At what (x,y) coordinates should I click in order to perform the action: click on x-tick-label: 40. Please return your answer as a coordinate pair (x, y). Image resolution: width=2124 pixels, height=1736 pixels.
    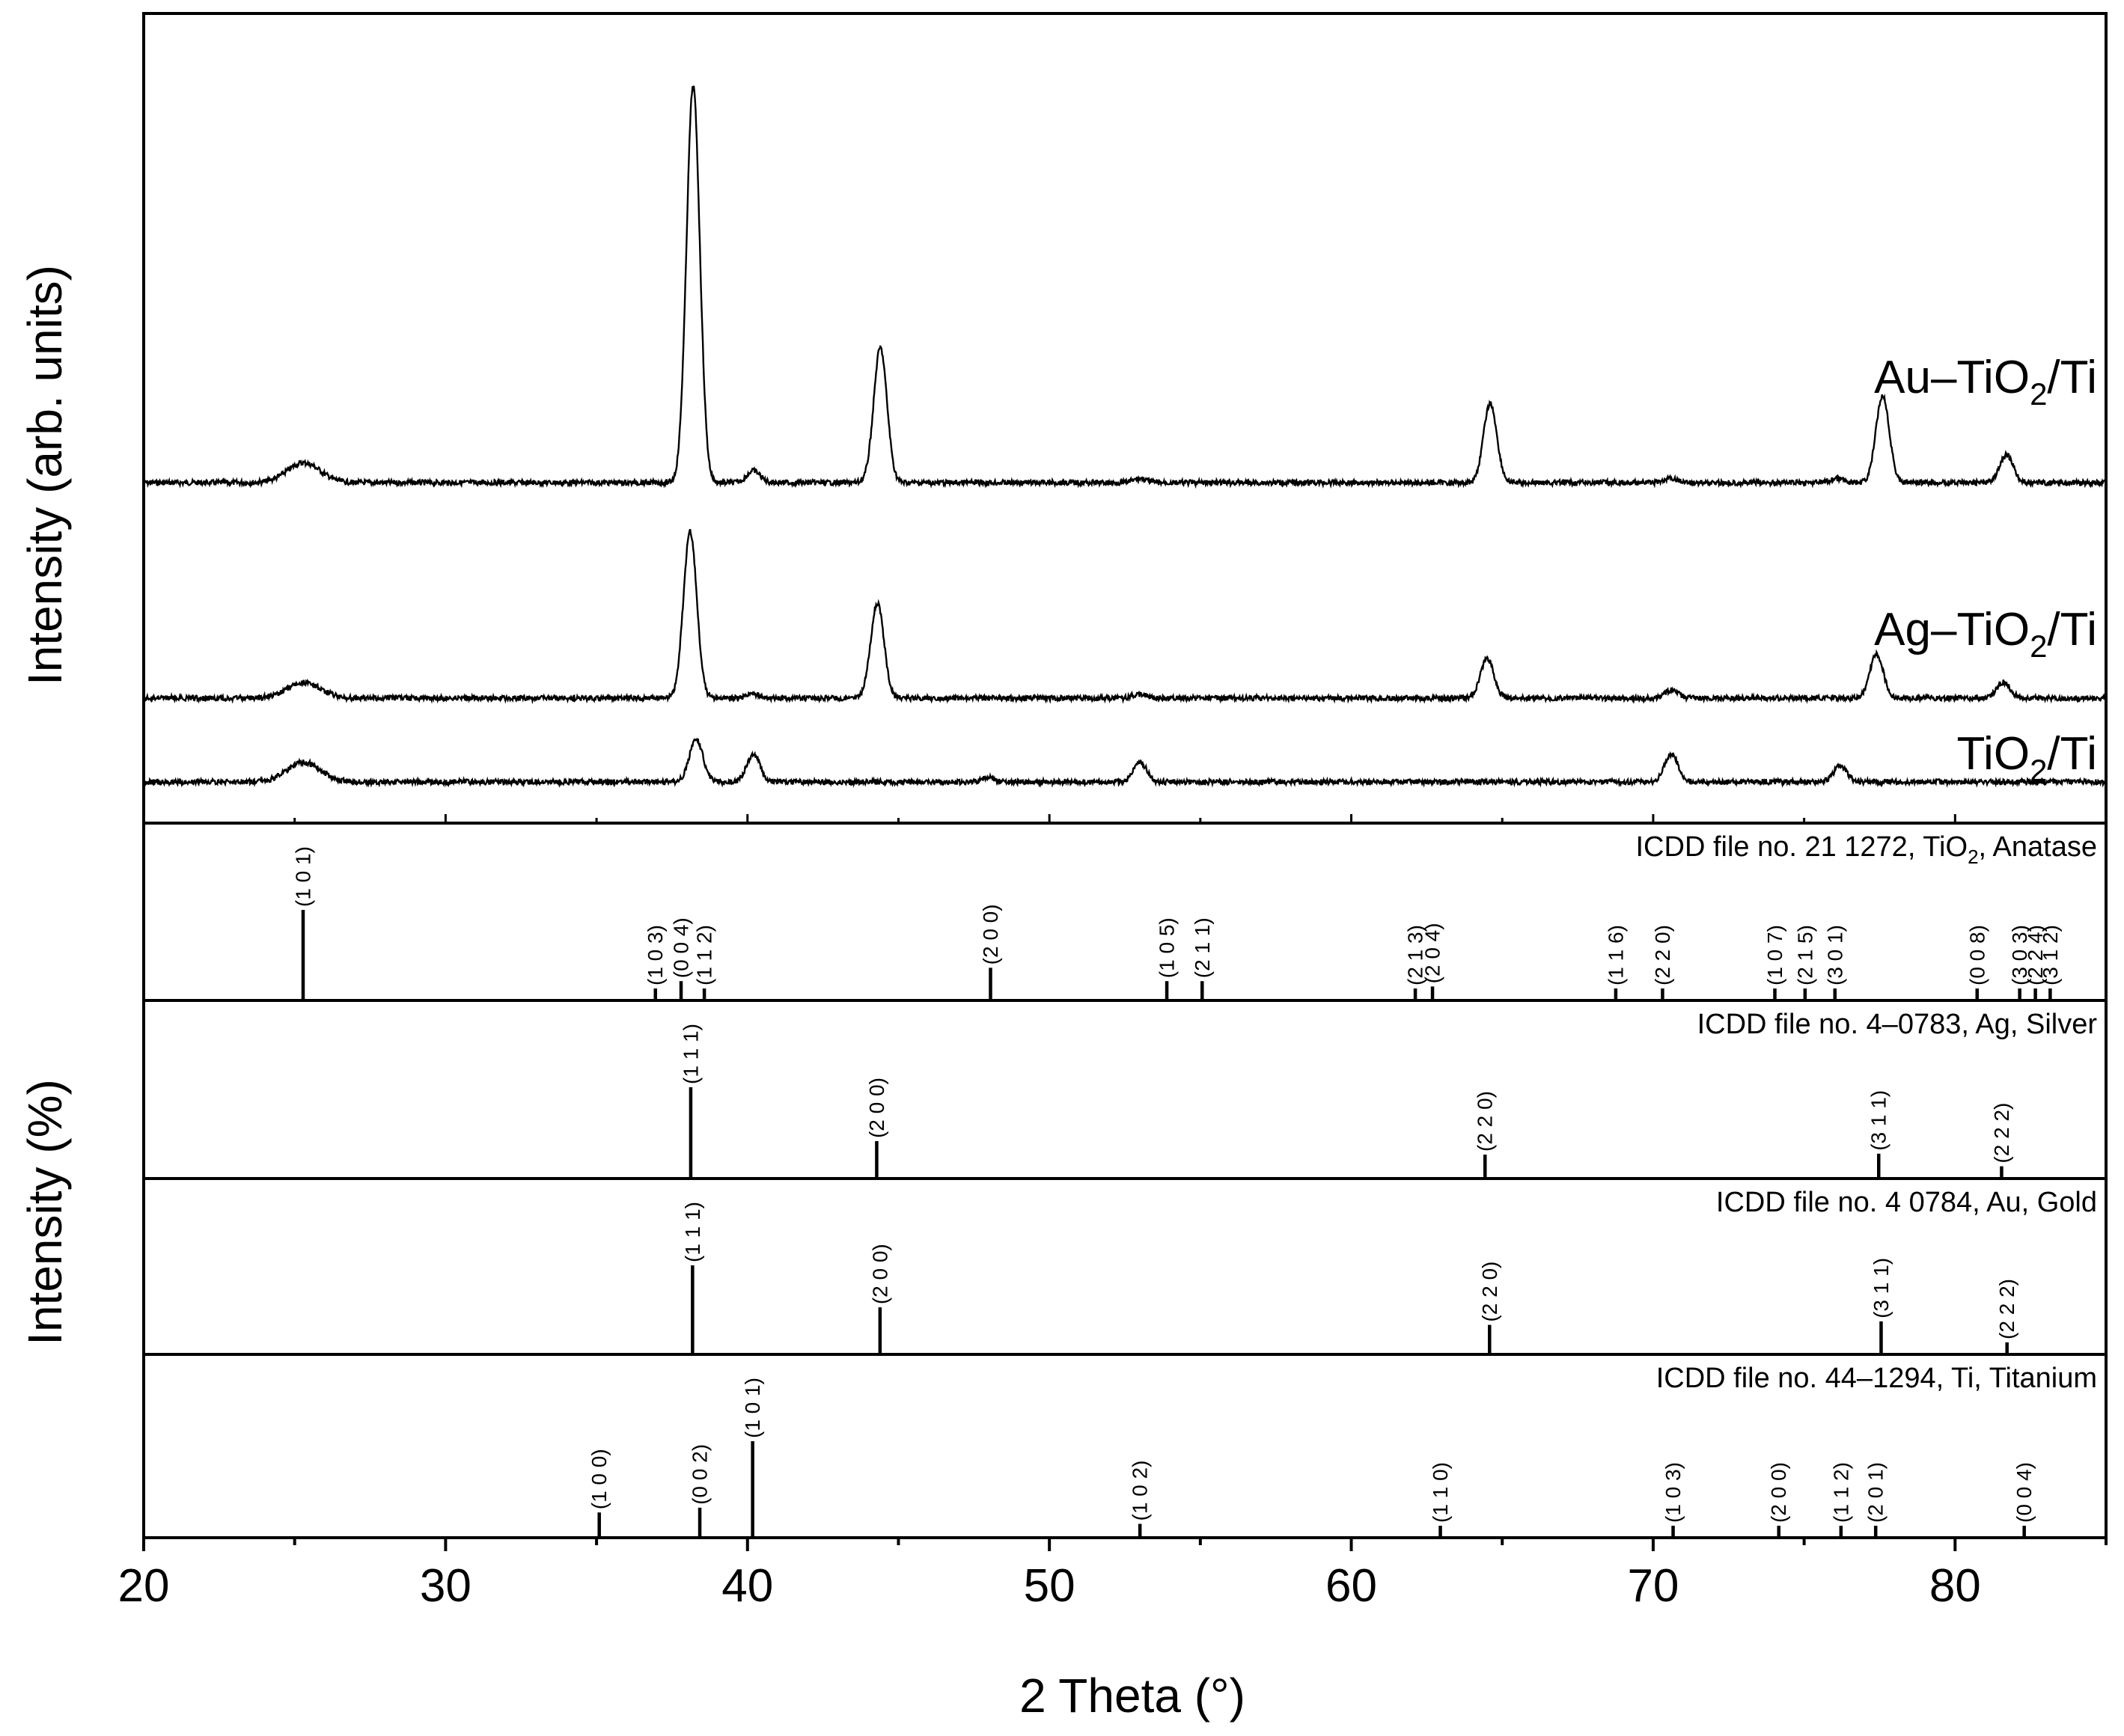
    Looking at the image, I should click on (747, 1586).